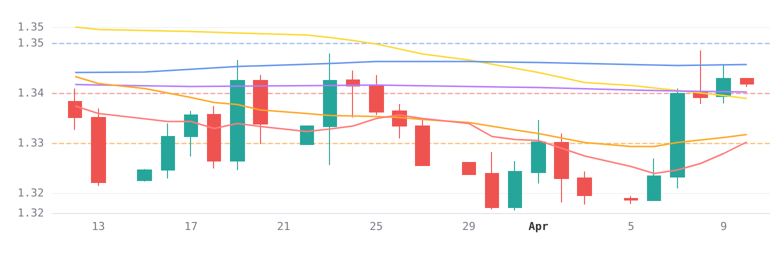 The width and height of the screenshot is (770, 271). What do you see at coordinates (191, 226) in the screenshot?
I see `x-tick-label: 17` at bounding box center [191, 226].